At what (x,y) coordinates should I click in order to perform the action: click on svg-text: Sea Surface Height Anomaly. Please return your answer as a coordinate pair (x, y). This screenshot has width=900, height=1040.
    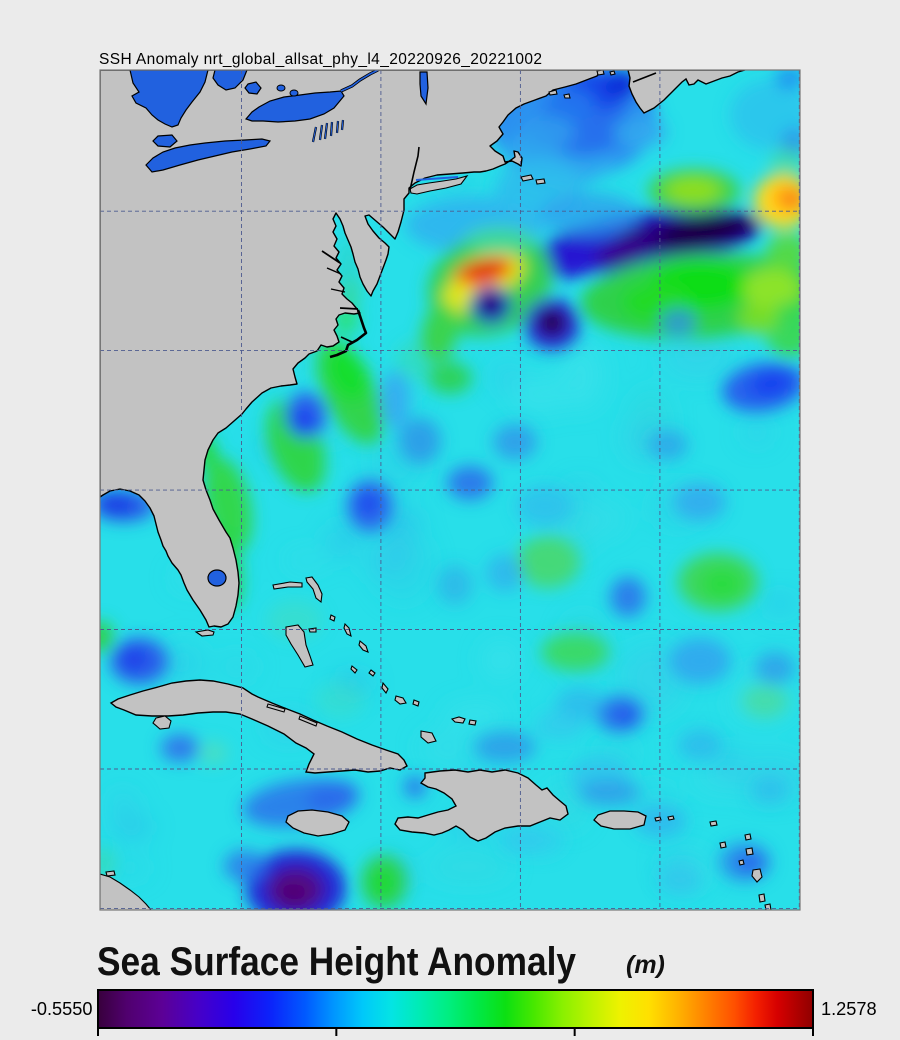
    Looking at the image, I should click on (337, 962).